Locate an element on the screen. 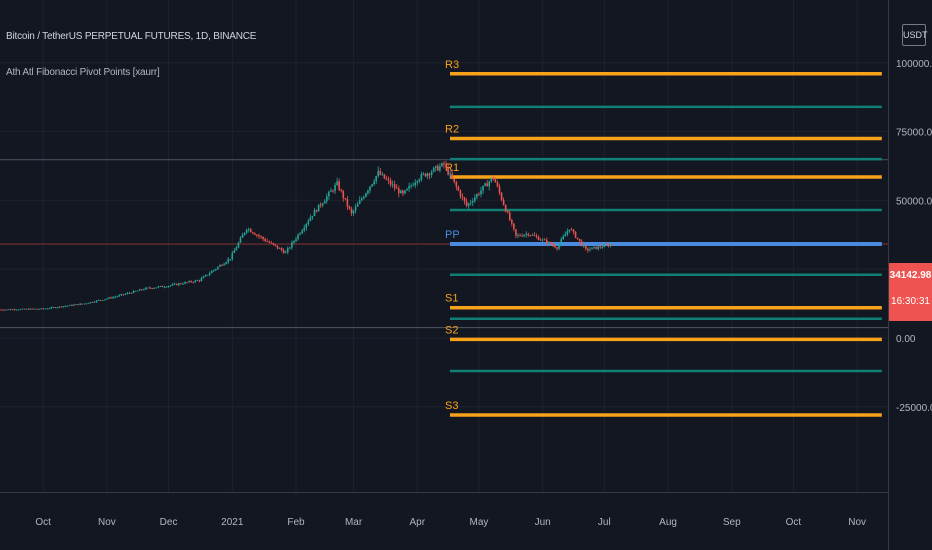 This screenshot has width=932, height=550. currency-button: USDT is located at coordinates (915, 35).